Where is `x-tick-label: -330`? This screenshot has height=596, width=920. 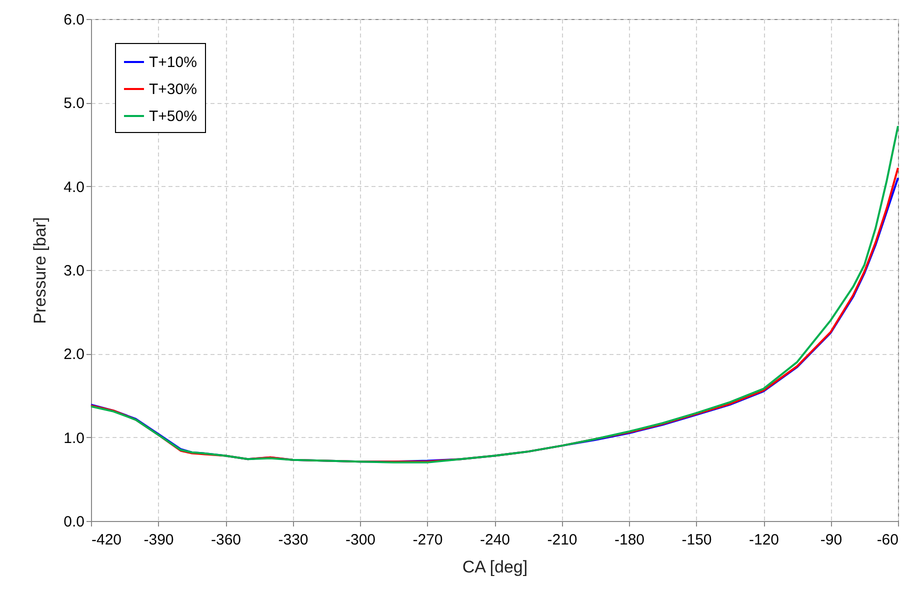 x-tick-label: -330 is located at coordinates (293, 540).